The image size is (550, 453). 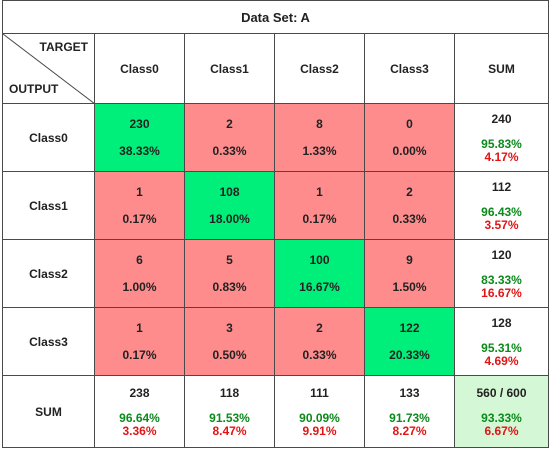 What do you see at coordinates (501, 118) in the screenshot?
I see `sum-count: 240` at bounding box center [501, 118].